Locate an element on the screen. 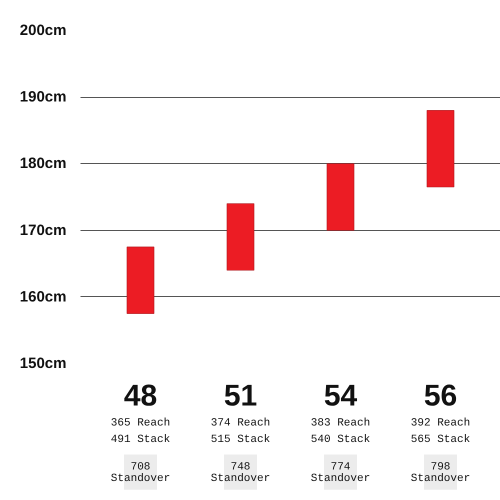  y-tick-label: 170cm is located at coordinates (43, 230).